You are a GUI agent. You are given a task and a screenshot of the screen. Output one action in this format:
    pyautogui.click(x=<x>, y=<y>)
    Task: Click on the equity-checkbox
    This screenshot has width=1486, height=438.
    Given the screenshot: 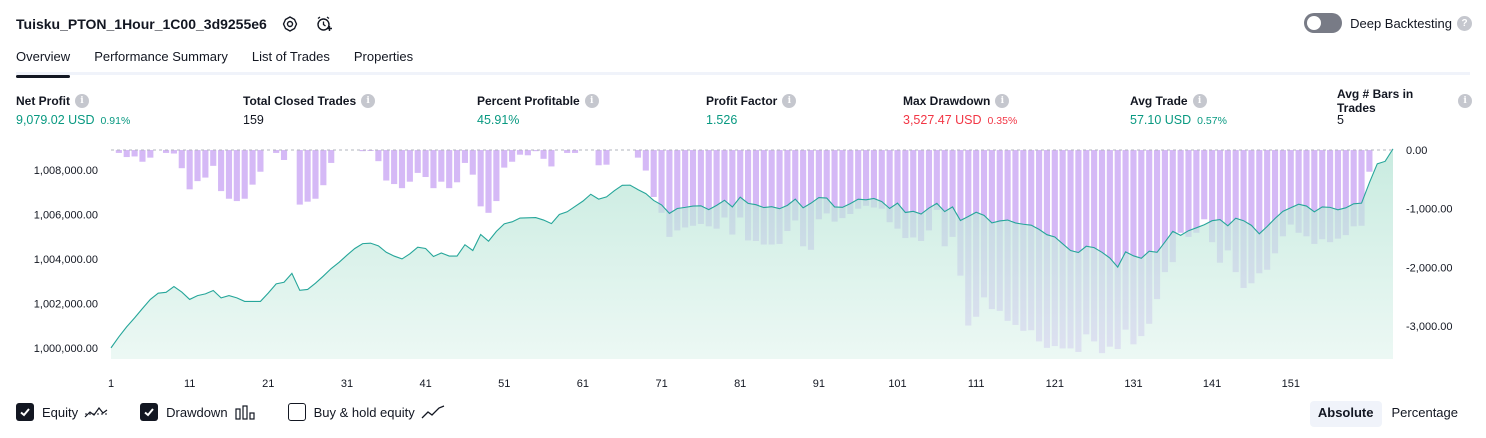 What is the action you would take?
    pyautogui.click(x=25, y=412)
    